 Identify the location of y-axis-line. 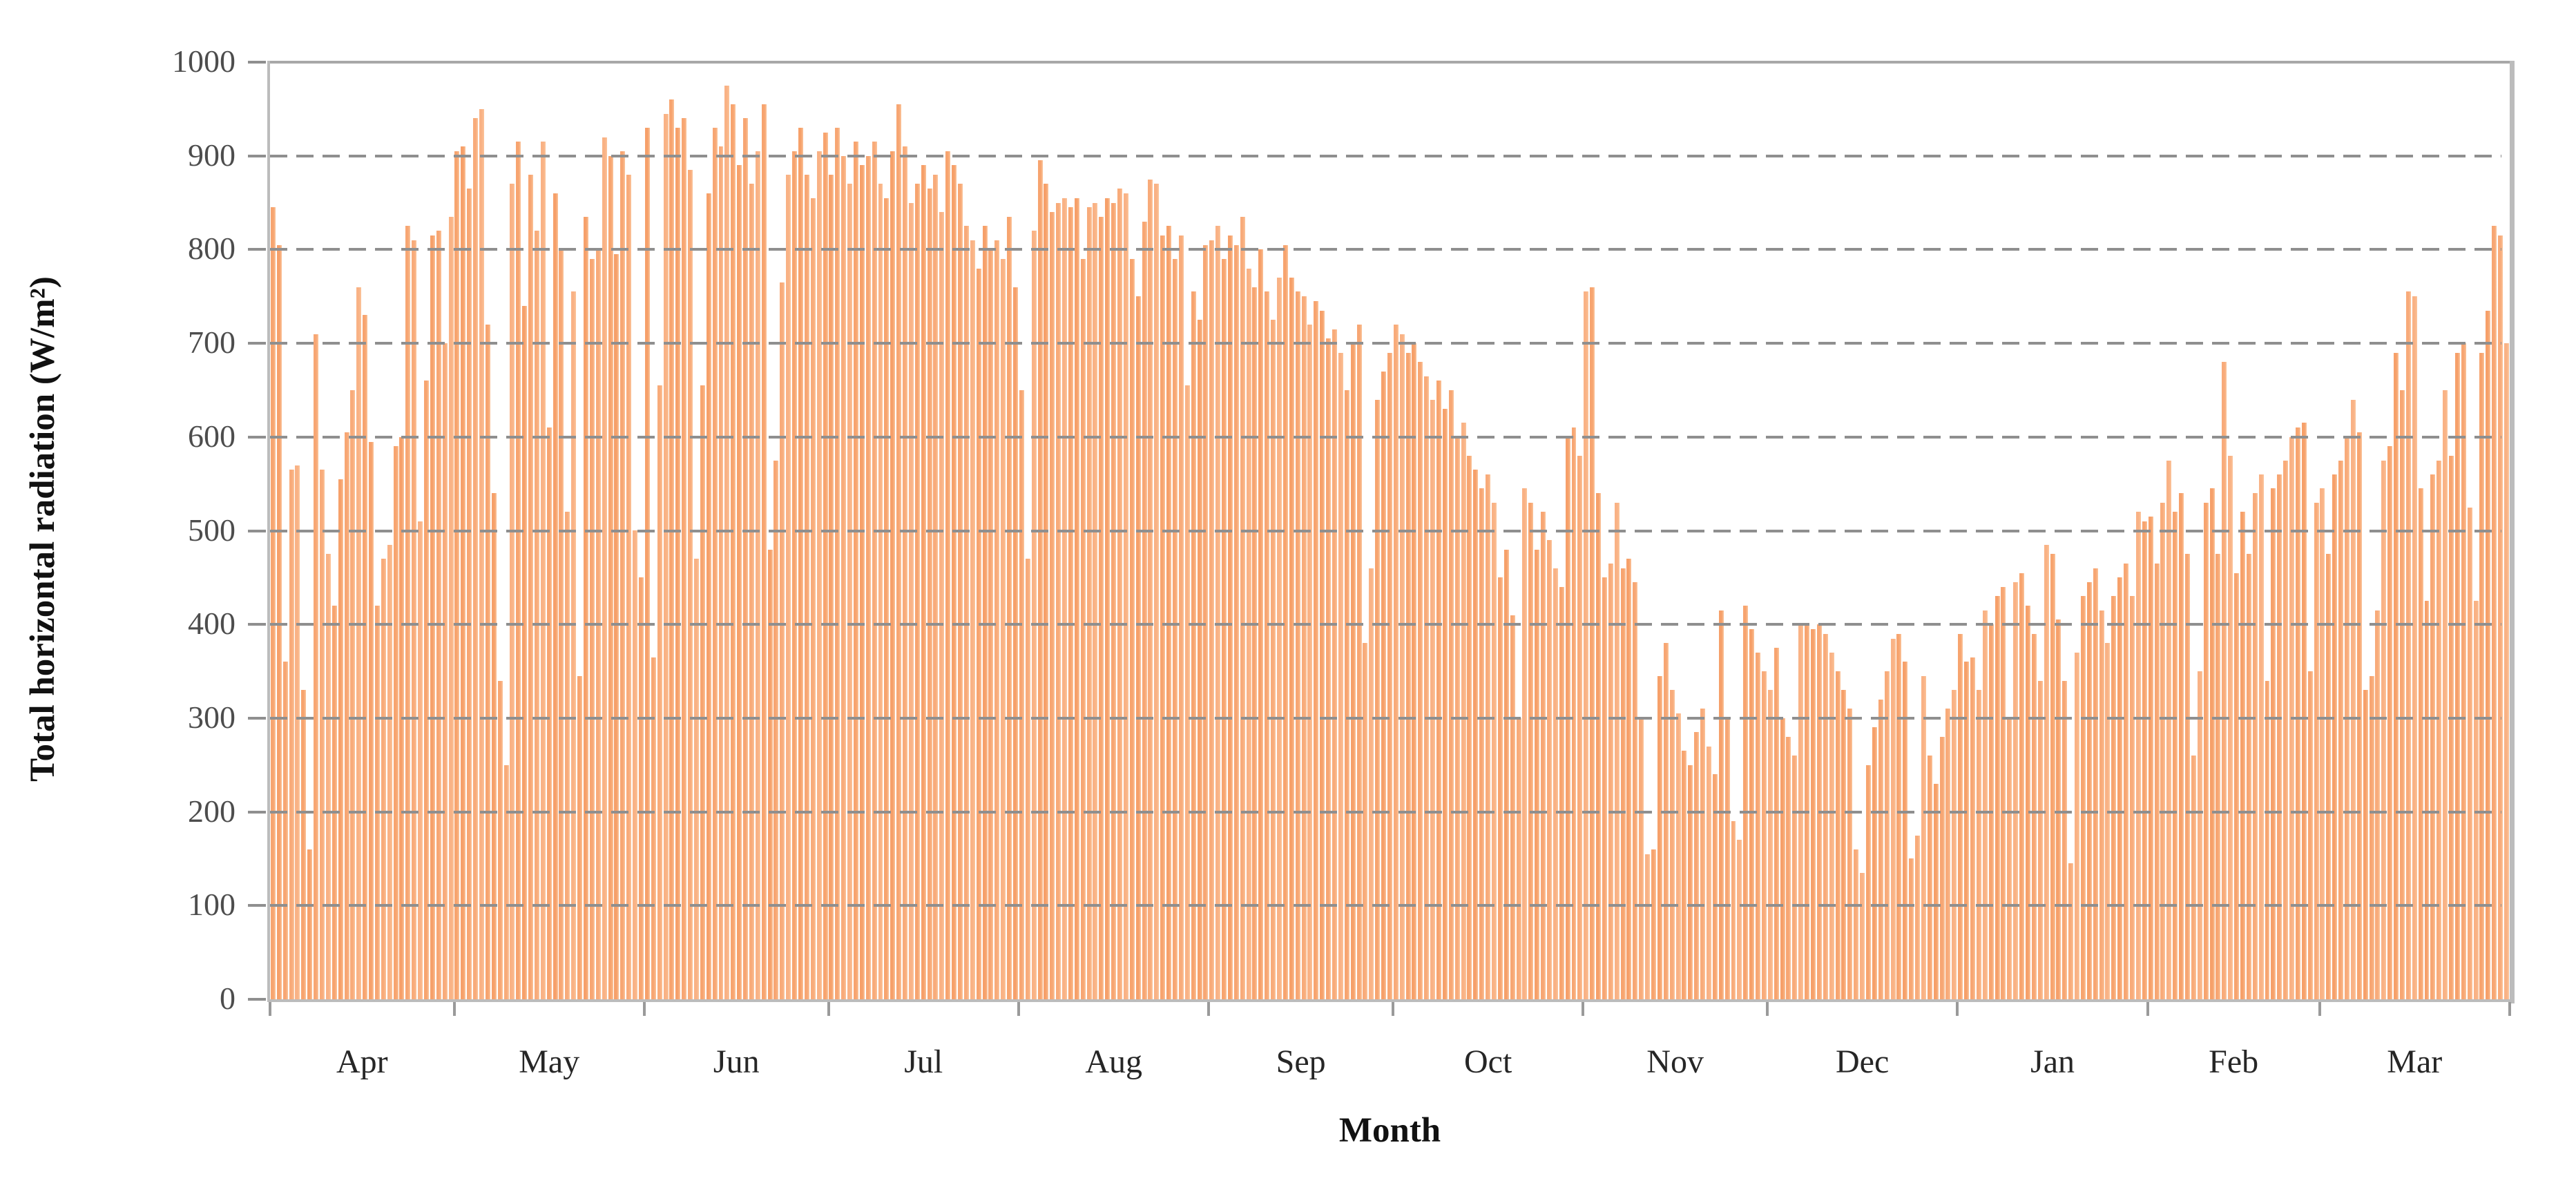
(268, 531).